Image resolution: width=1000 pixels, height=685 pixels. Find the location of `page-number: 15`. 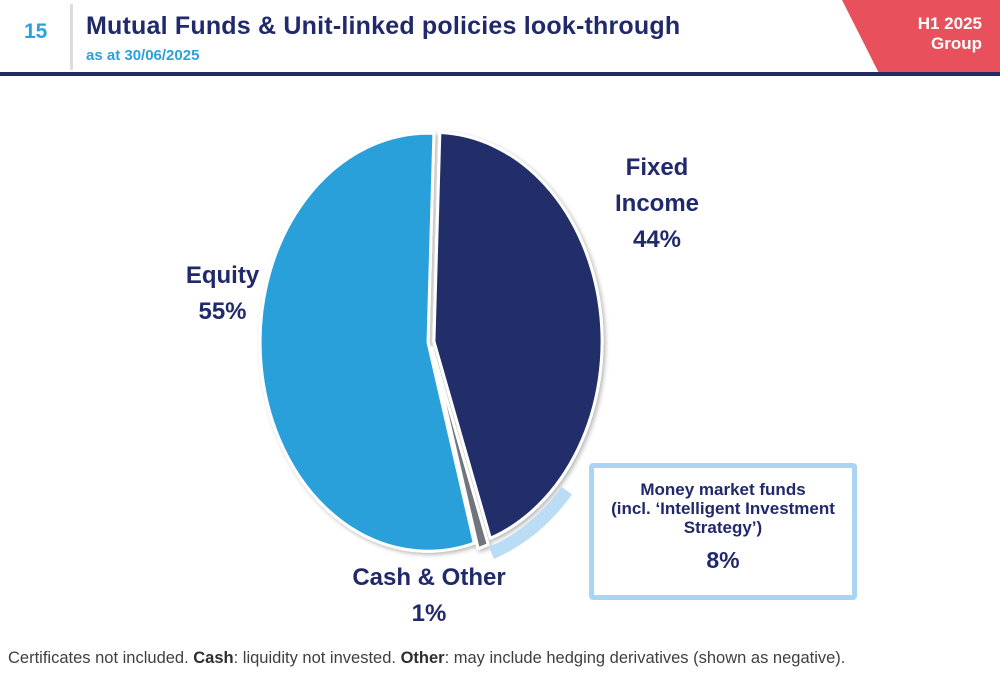

page-number: 15 is located at coordinates (36, 31).